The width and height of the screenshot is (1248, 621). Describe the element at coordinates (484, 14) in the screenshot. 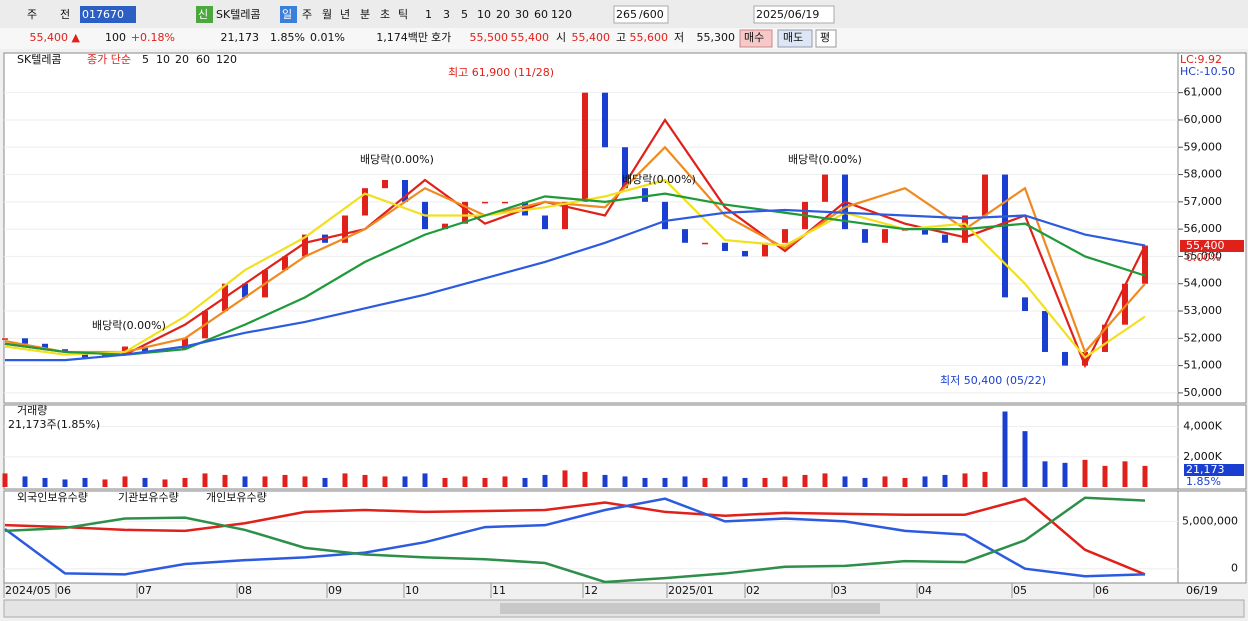

I see `unit: 10` at that location.